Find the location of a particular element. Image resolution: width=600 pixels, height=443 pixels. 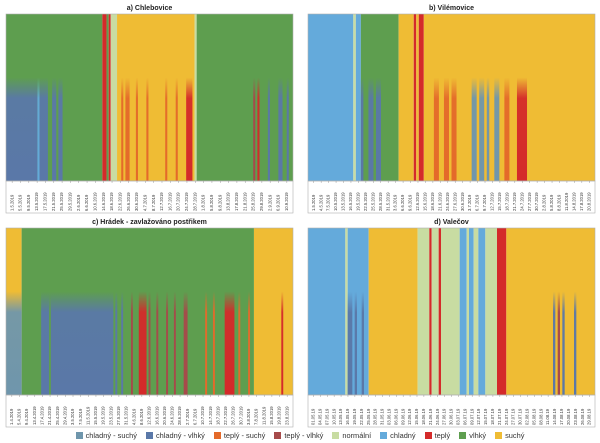

tick-label: 18.7.2019 is located at coordinates (217, 415).